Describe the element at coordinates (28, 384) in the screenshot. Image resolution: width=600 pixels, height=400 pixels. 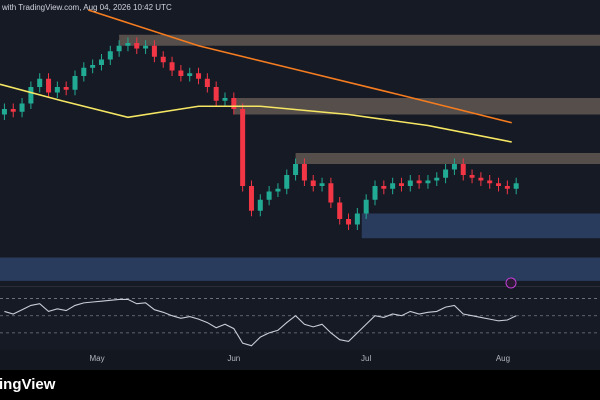
I see `logo-text: ingView` at that location.